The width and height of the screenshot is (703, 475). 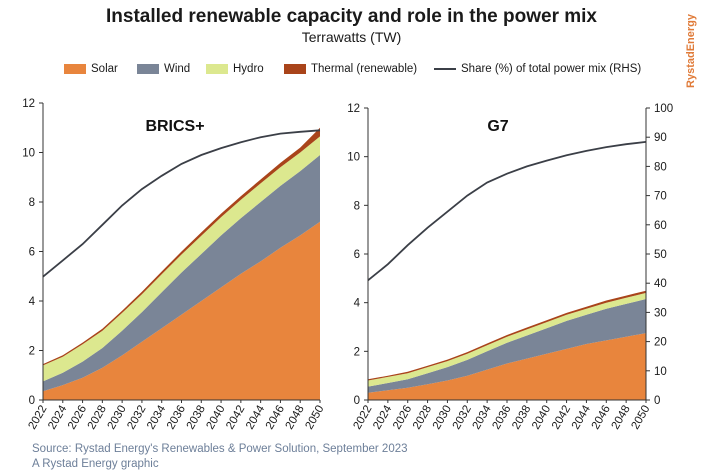 What do you see at coordinates (75, 69) in the screenshot?
I see `legend-swatch-solar` at bounding box center [75, 69].